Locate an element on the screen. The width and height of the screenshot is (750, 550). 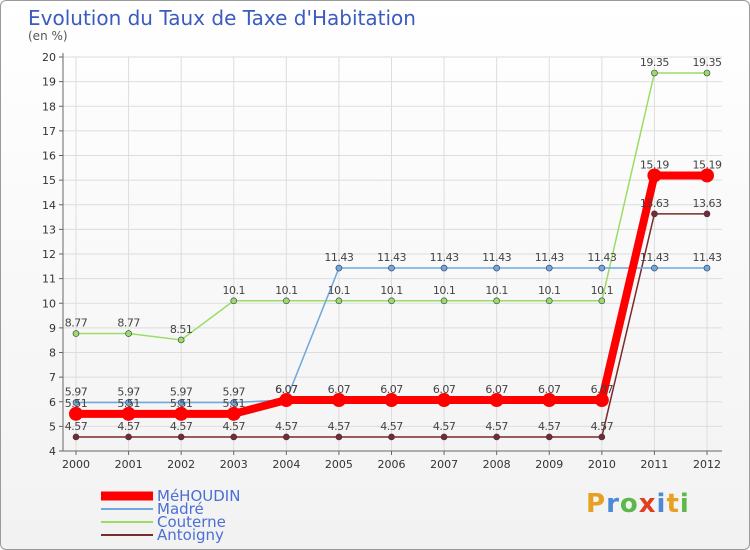
y-tick-label: 18 is located at coordinates (49, 106).